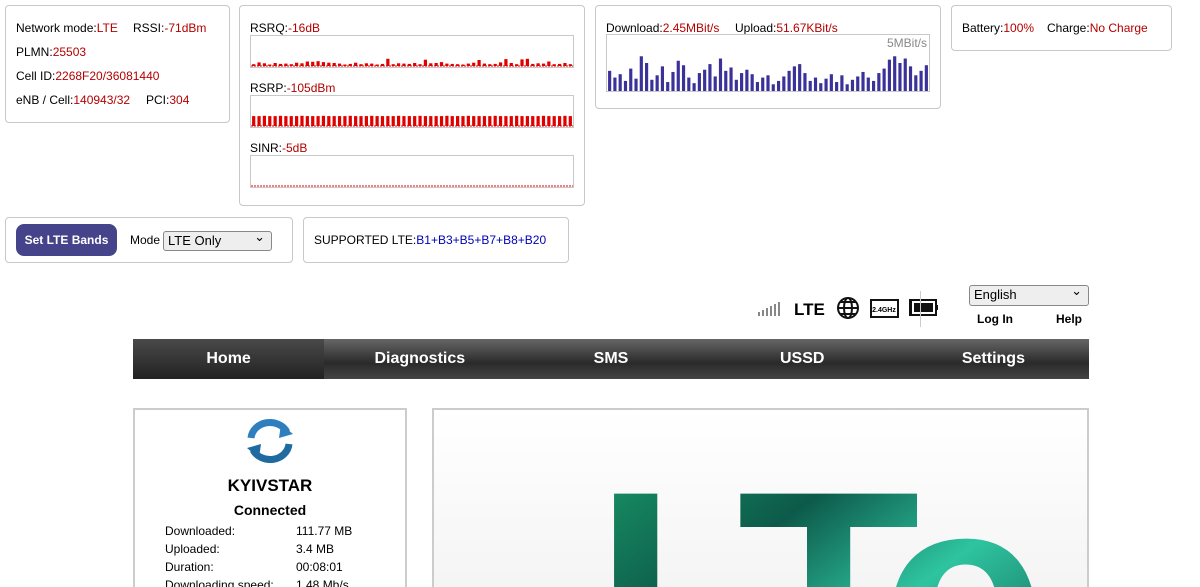  I want to click on nav-item: Home, so click(229, 359).